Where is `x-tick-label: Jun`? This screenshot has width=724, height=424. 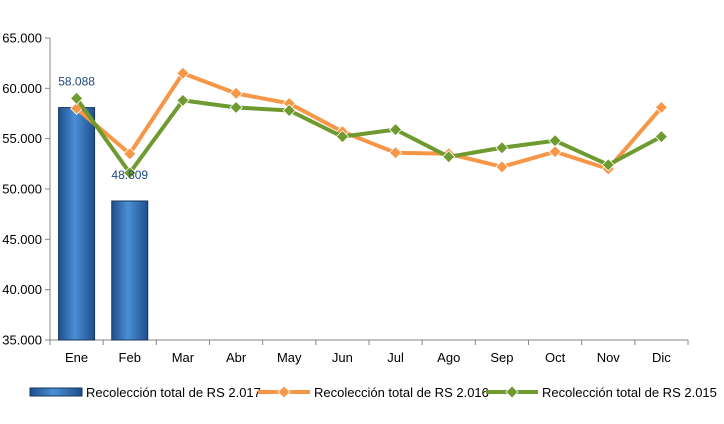
x-tick-label: Jun is located at coordinates (342, 357).